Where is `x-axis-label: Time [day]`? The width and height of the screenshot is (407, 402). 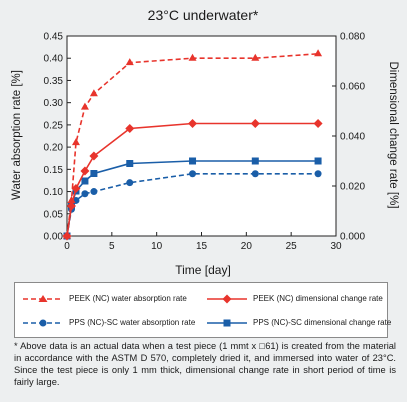
x-axis-label: Time [day] is located at coordinates (203, 270).